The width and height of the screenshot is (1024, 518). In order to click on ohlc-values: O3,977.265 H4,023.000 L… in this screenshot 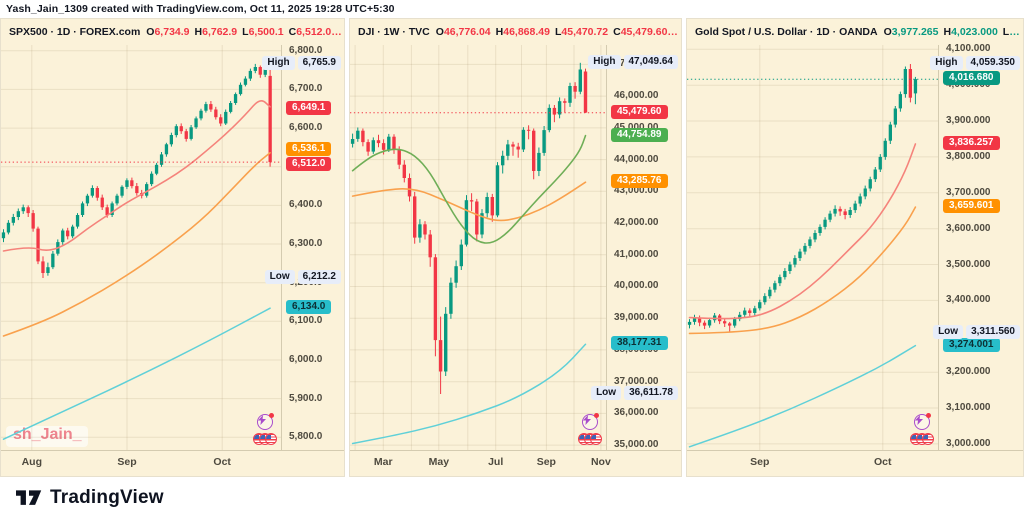, I will do `click(953, 32)`.